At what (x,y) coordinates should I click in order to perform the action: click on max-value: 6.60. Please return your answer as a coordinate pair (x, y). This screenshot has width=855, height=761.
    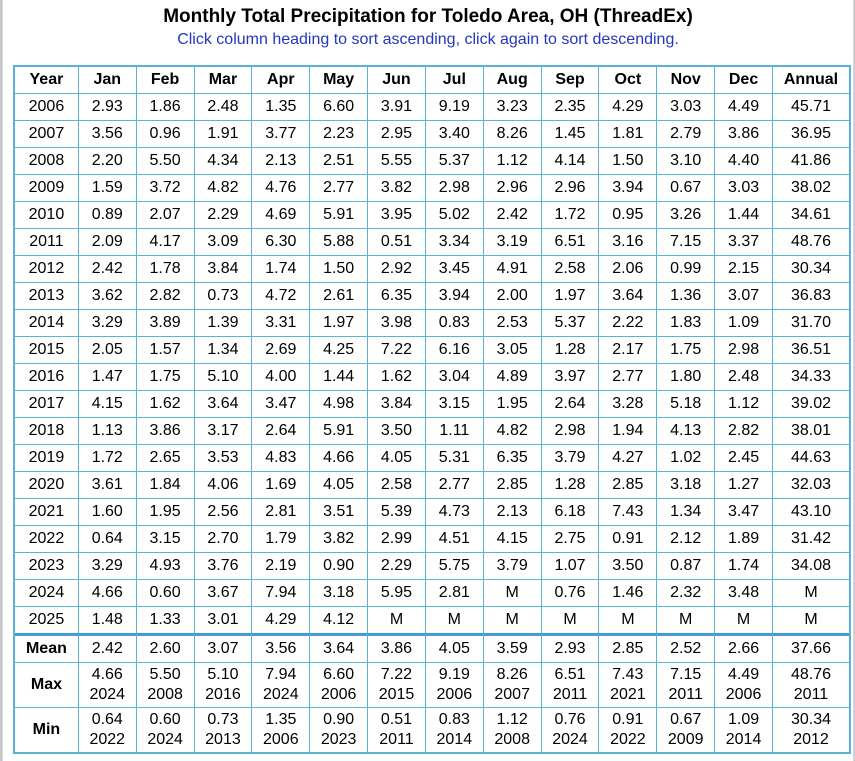
    Looking at the image, I should click on (339, 674).